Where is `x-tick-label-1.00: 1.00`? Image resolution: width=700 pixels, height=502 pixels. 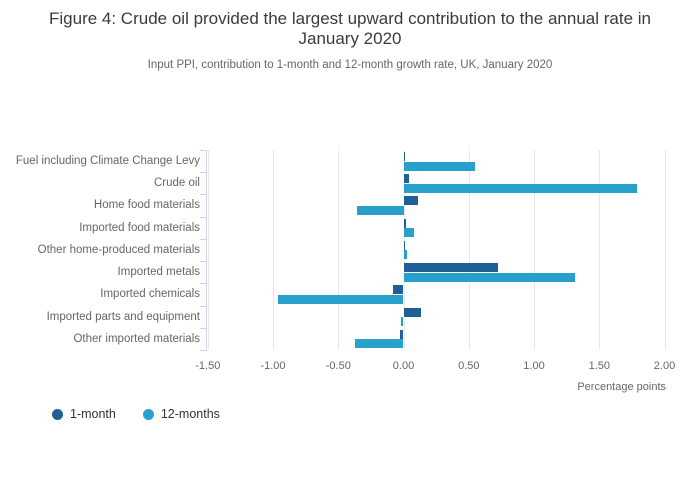
x-tick-label-1.00: 1.00 is located at coordinates (534, 366).